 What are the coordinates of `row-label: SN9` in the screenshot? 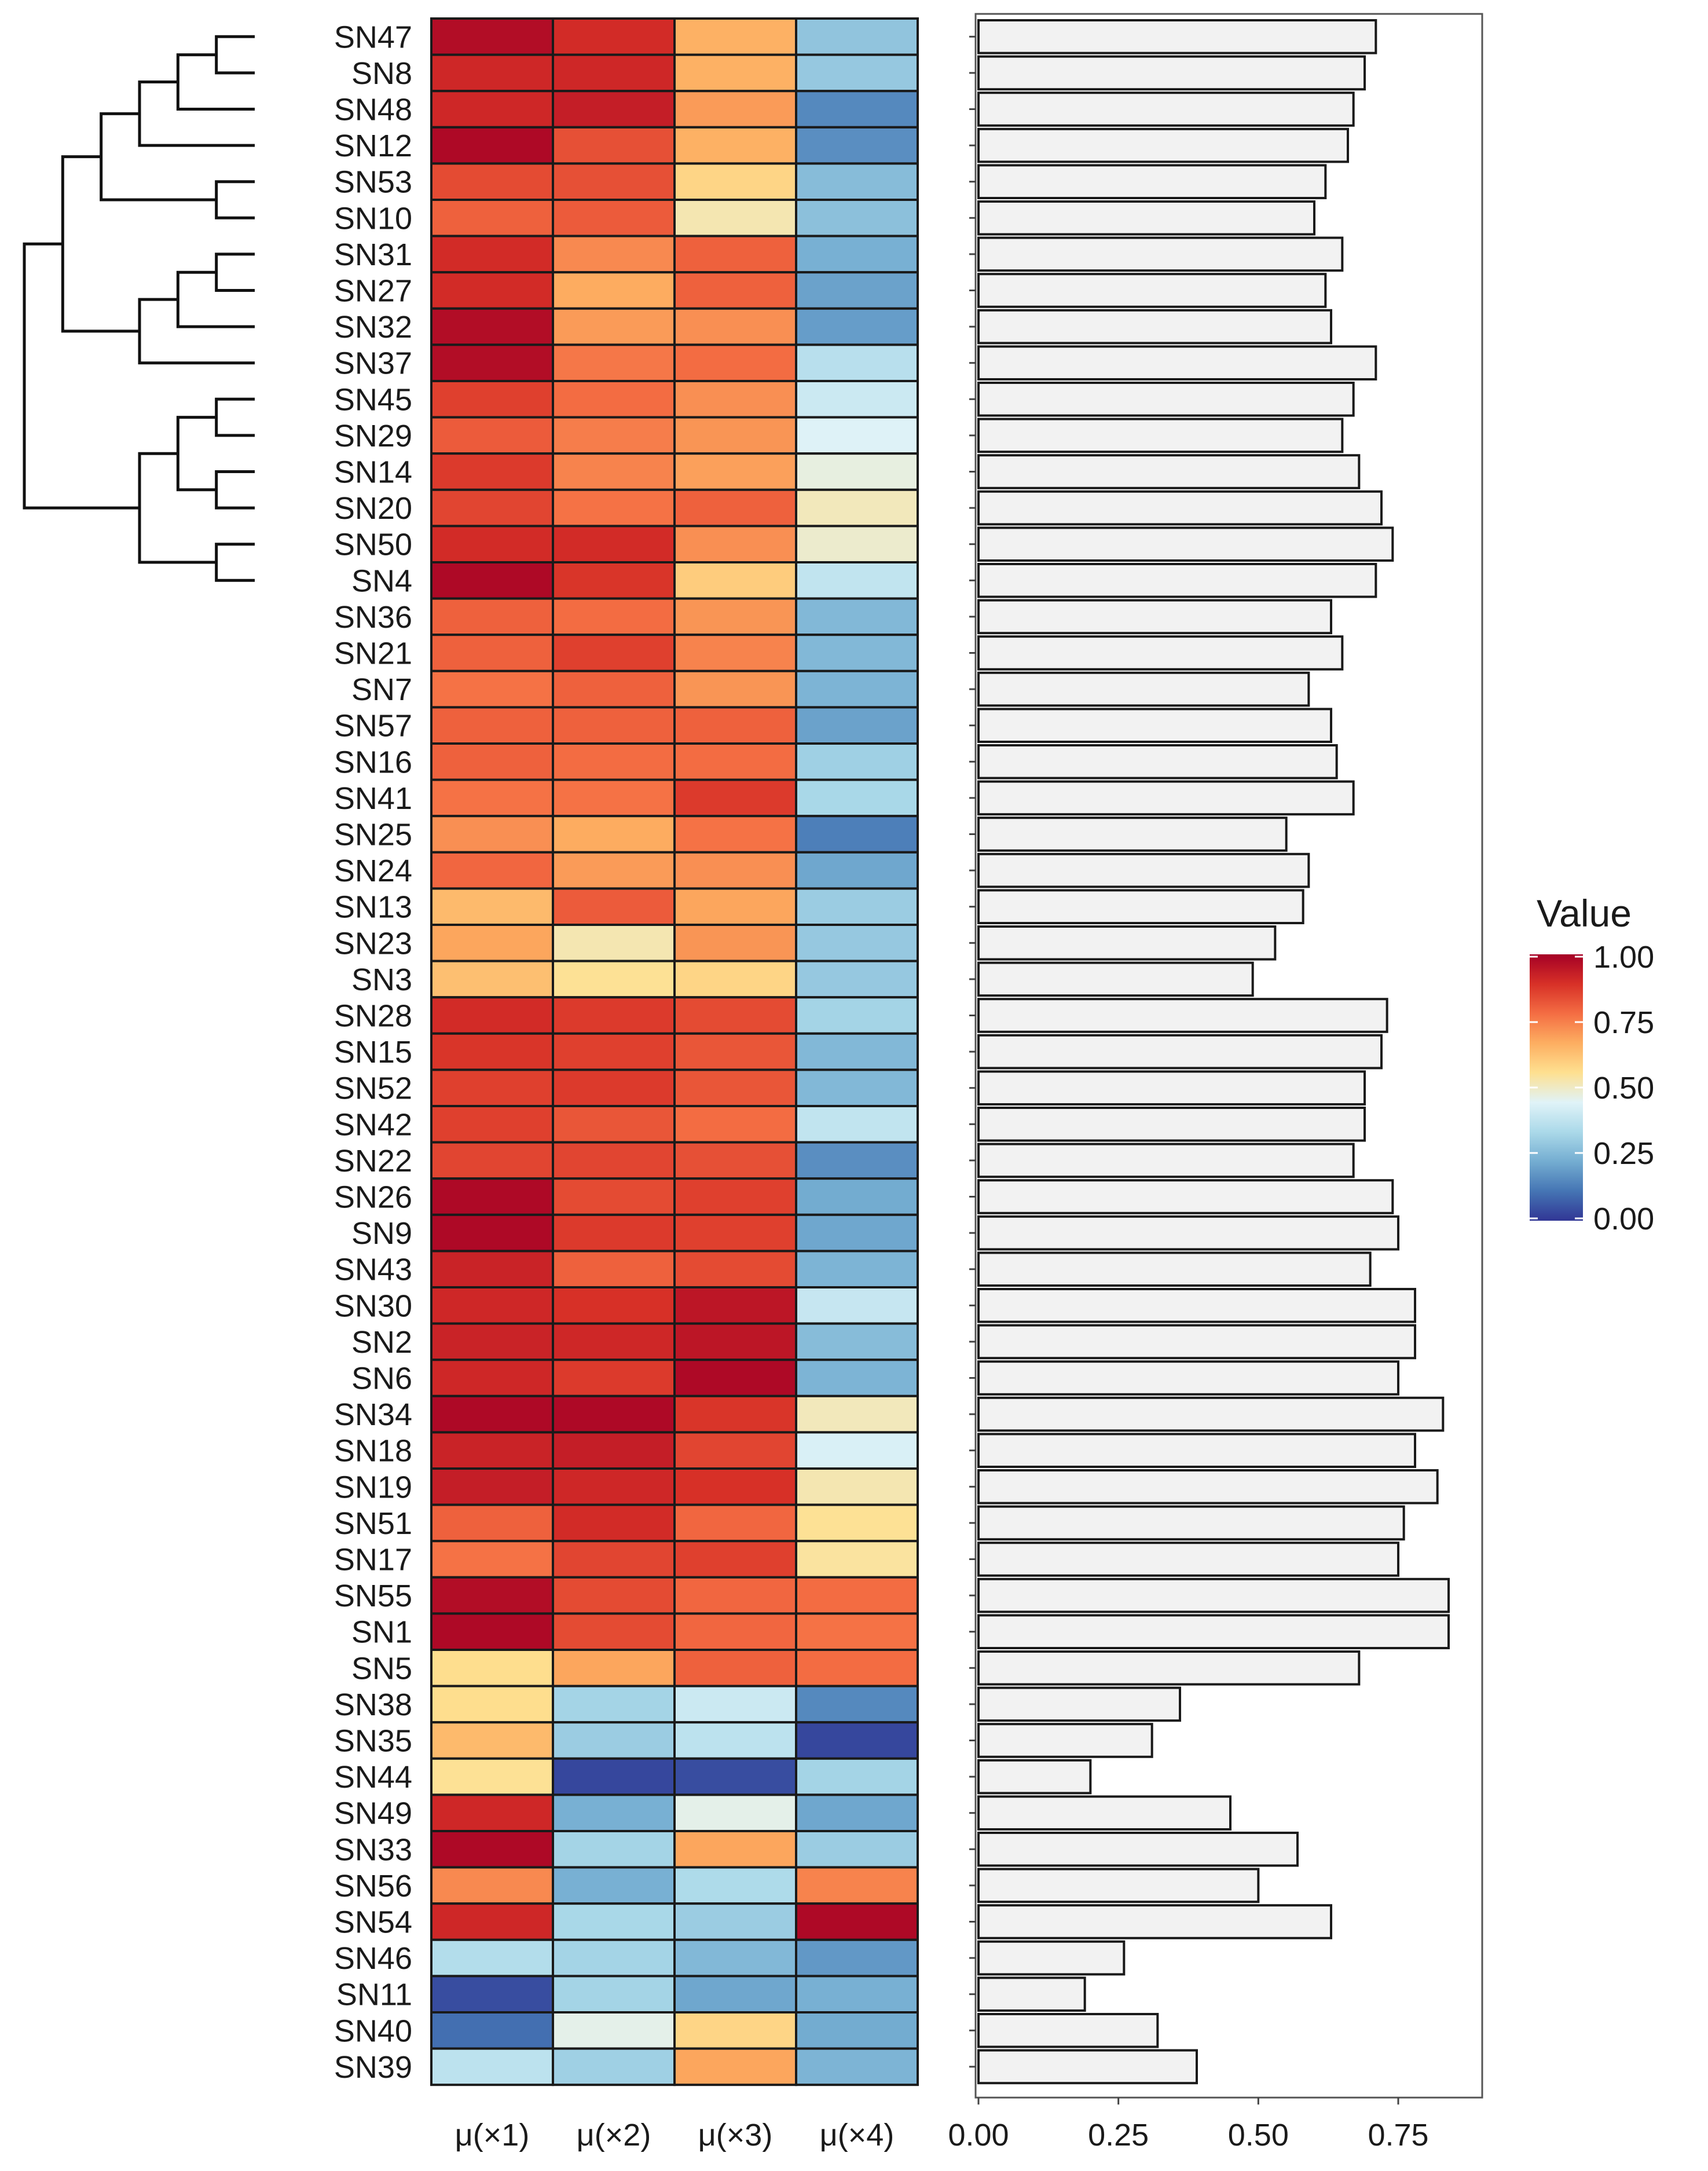 It's located at (381, 1233).